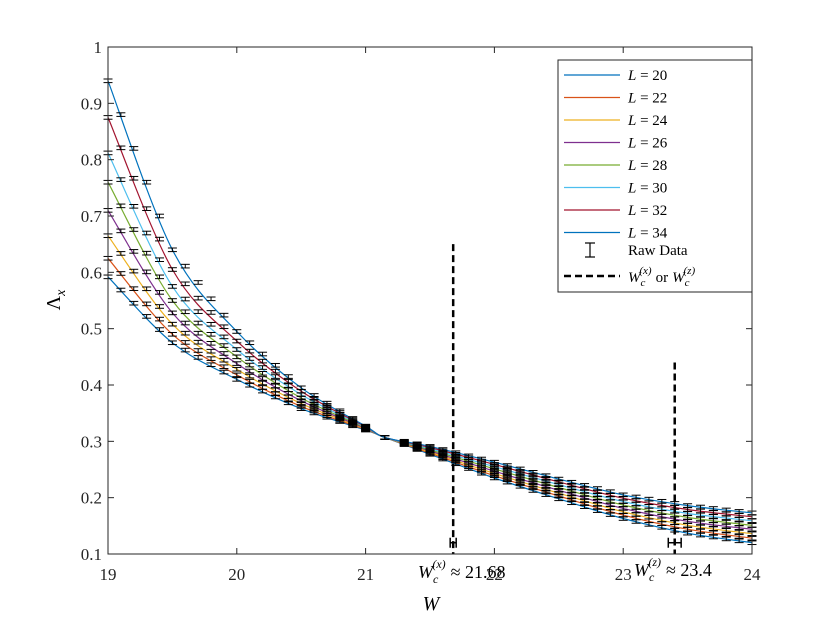 This screenshot has height=623, width=830. I want to click on legend-item-L20: L = 20, so click(615, 76).